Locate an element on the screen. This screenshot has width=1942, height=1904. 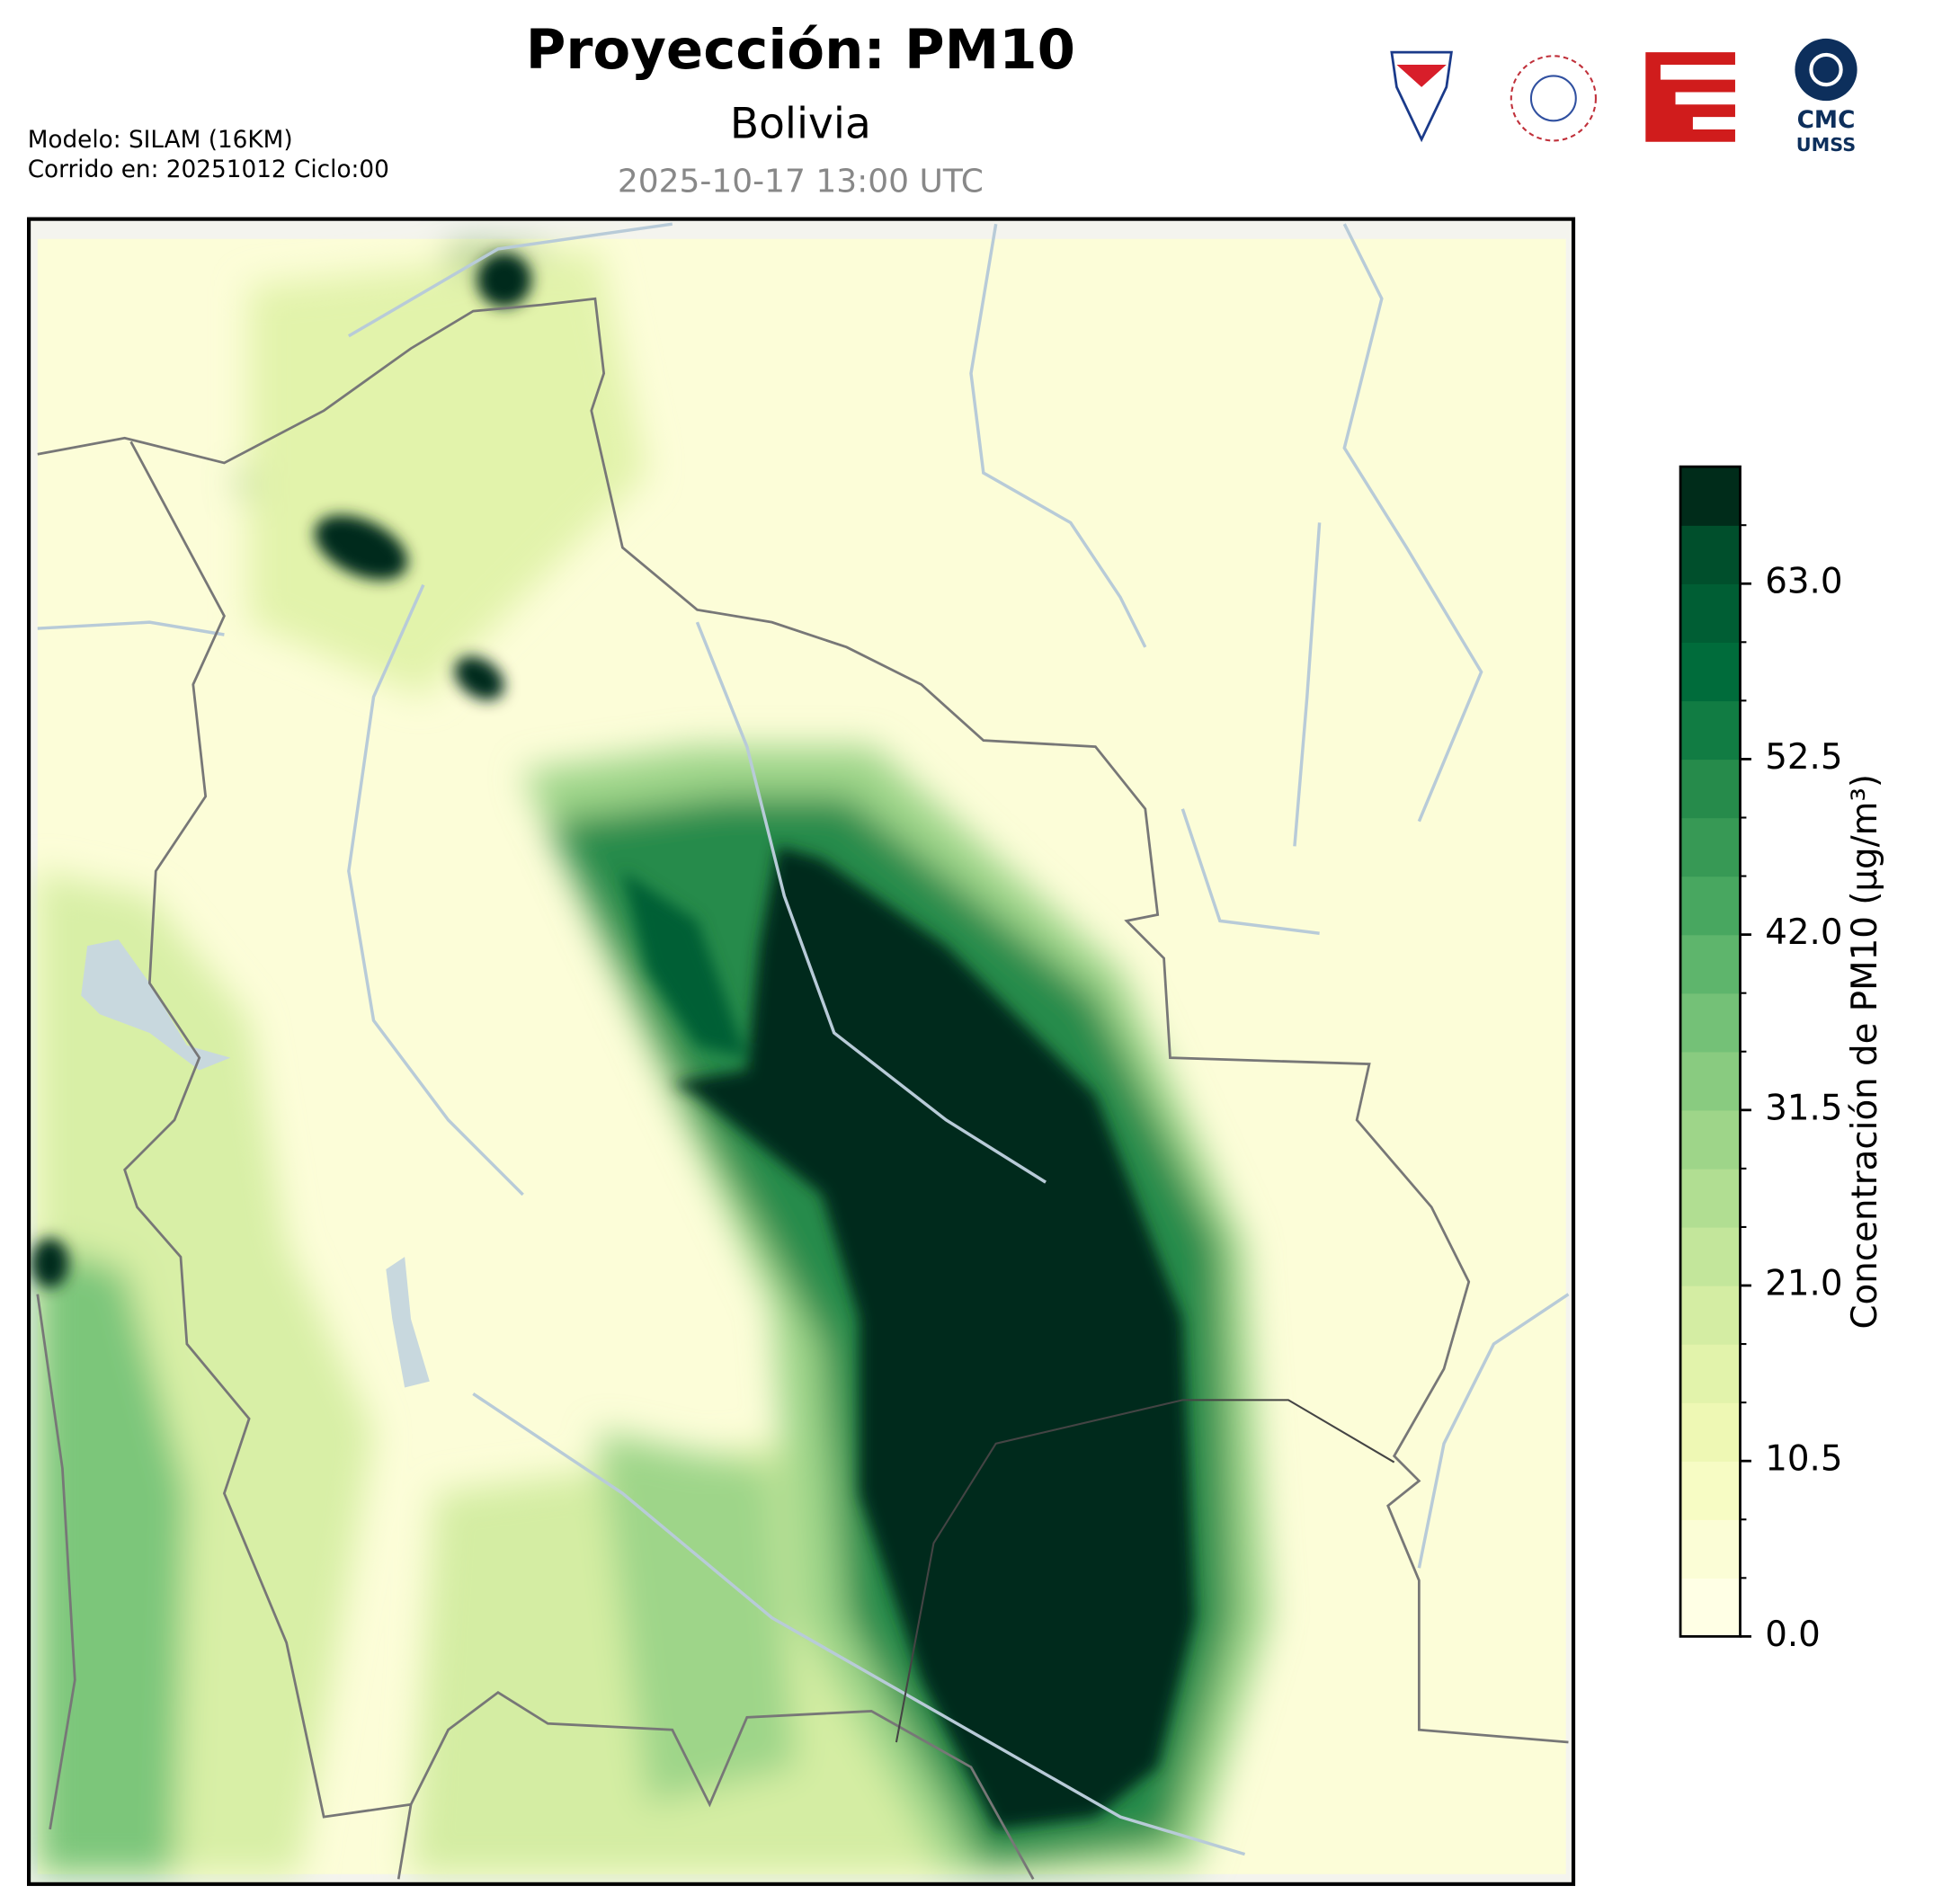
model-info: Modelo: SILAM (16KM) is located at coordinates (160, 140).